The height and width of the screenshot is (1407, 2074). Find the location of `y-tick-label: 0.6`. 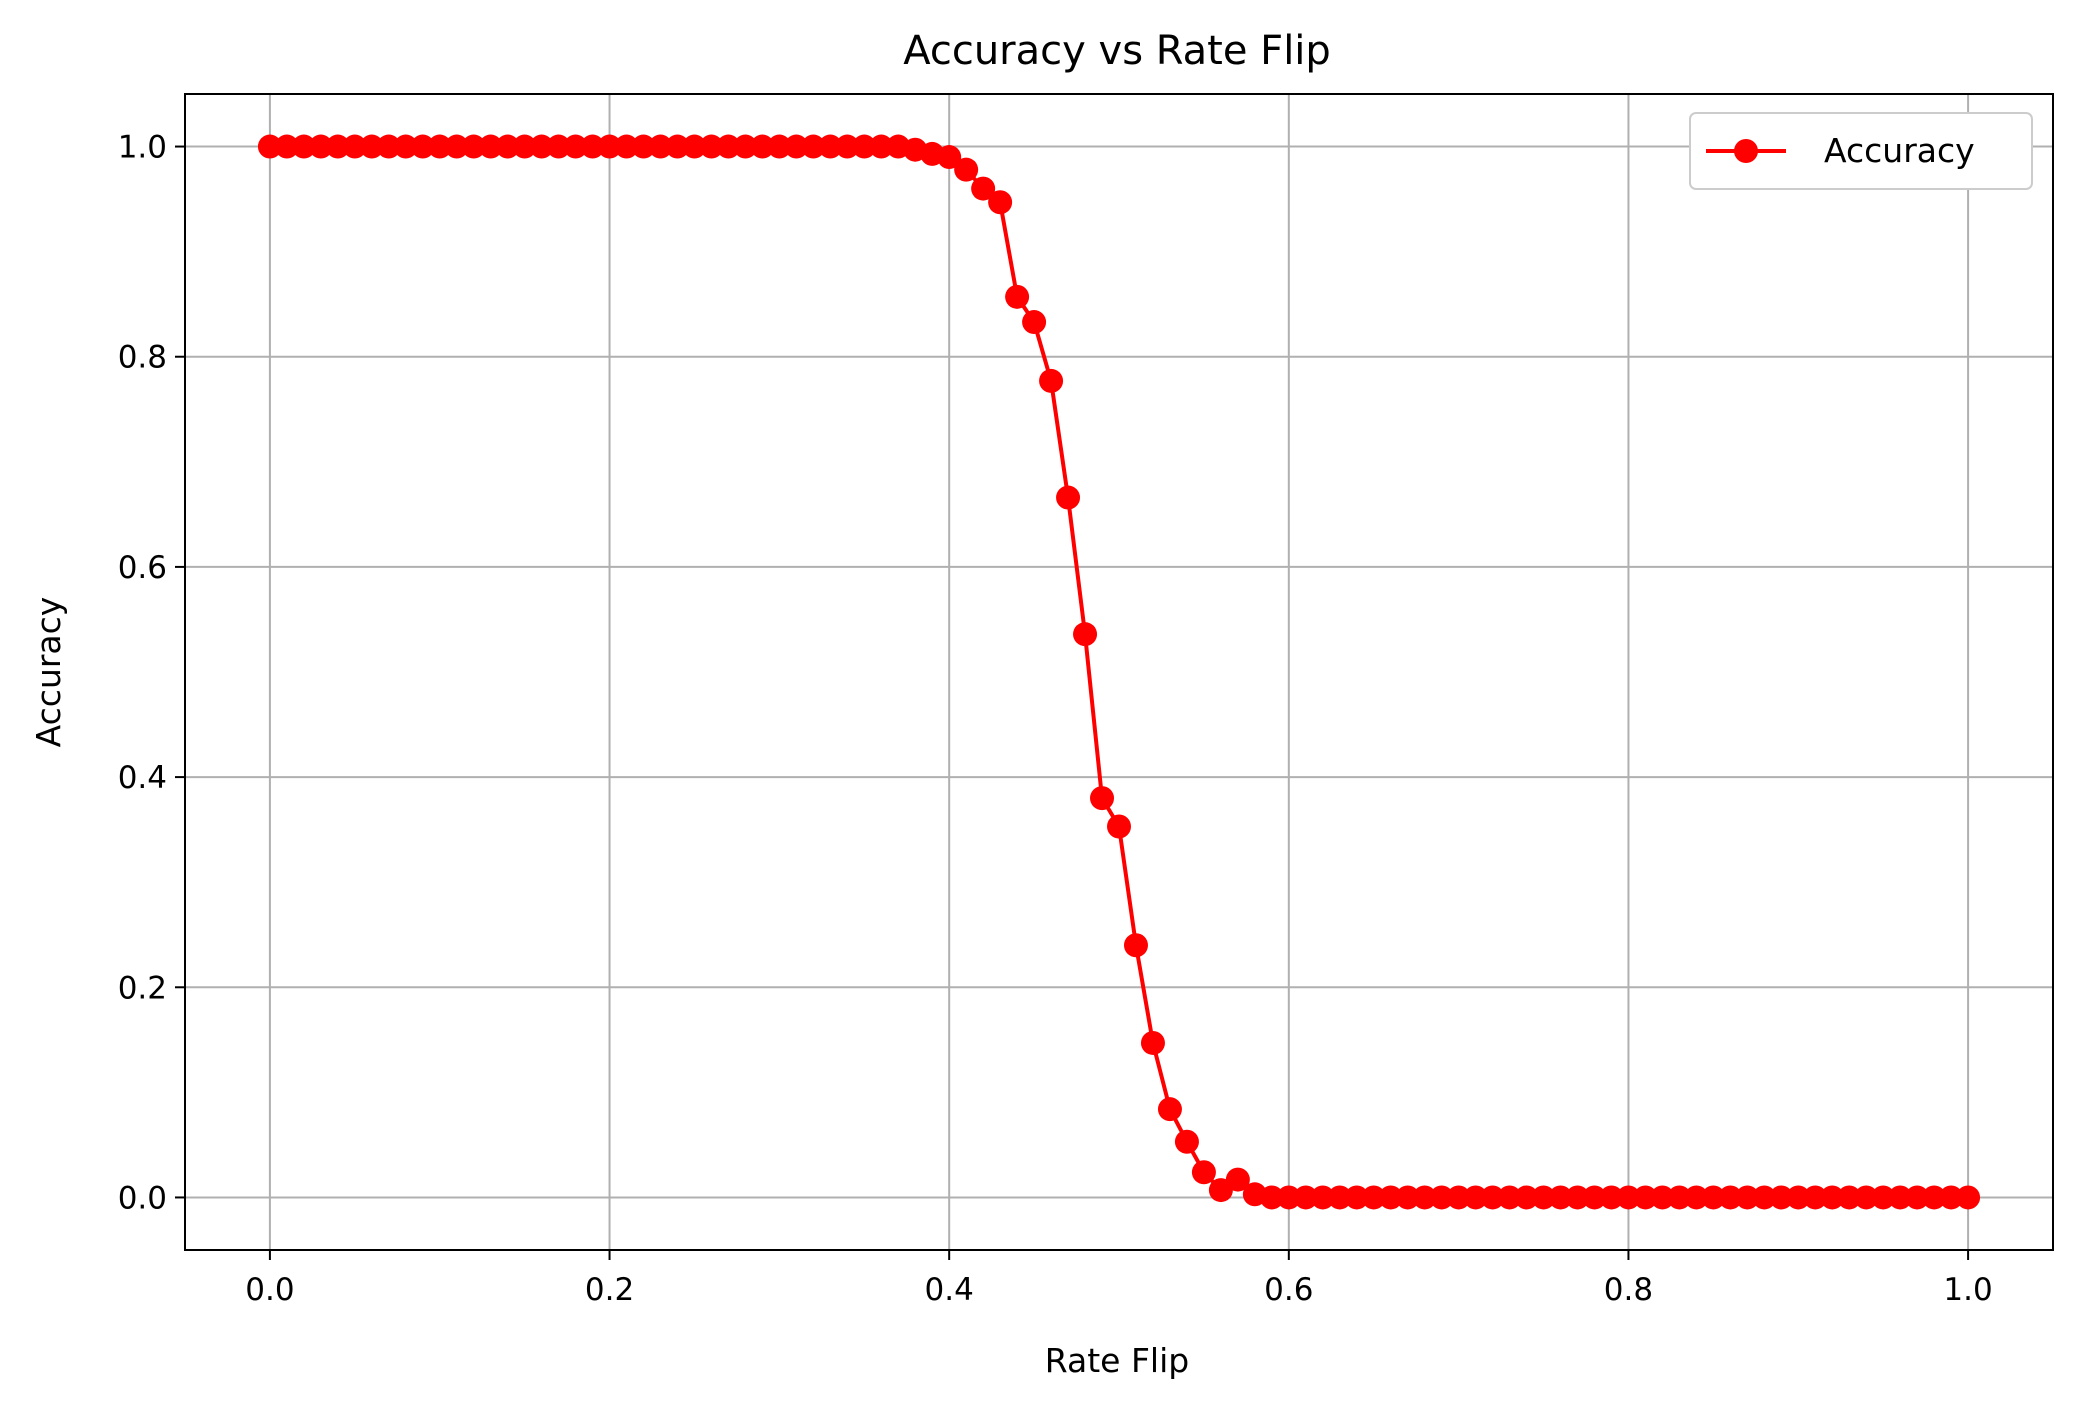

y-tick-label: 0.6 is located at coordinates (142, 568).